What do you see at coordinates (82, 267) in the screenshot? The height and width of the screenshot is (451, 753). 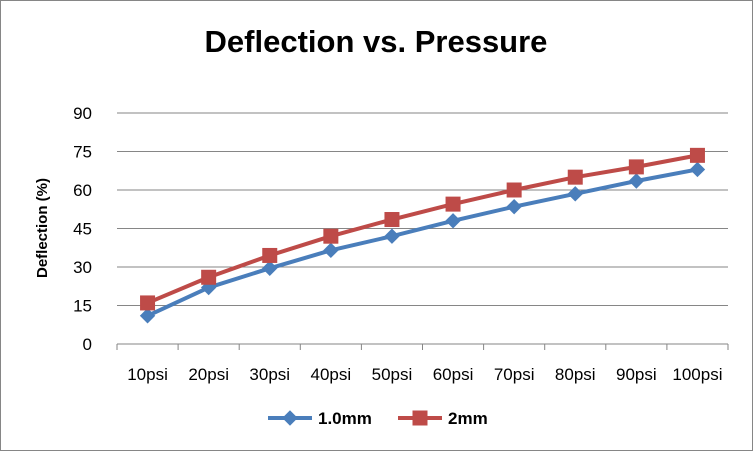 I see `y-tick-label: 30` at bounding box center [82, 267].